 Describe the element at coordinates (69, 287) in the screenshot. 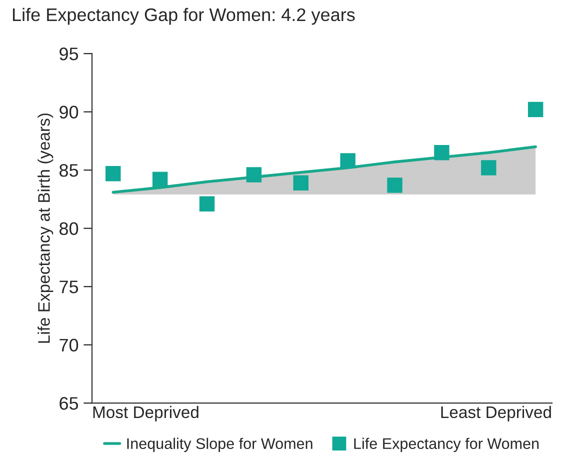

I see `y-tick-label: 75` at that location.